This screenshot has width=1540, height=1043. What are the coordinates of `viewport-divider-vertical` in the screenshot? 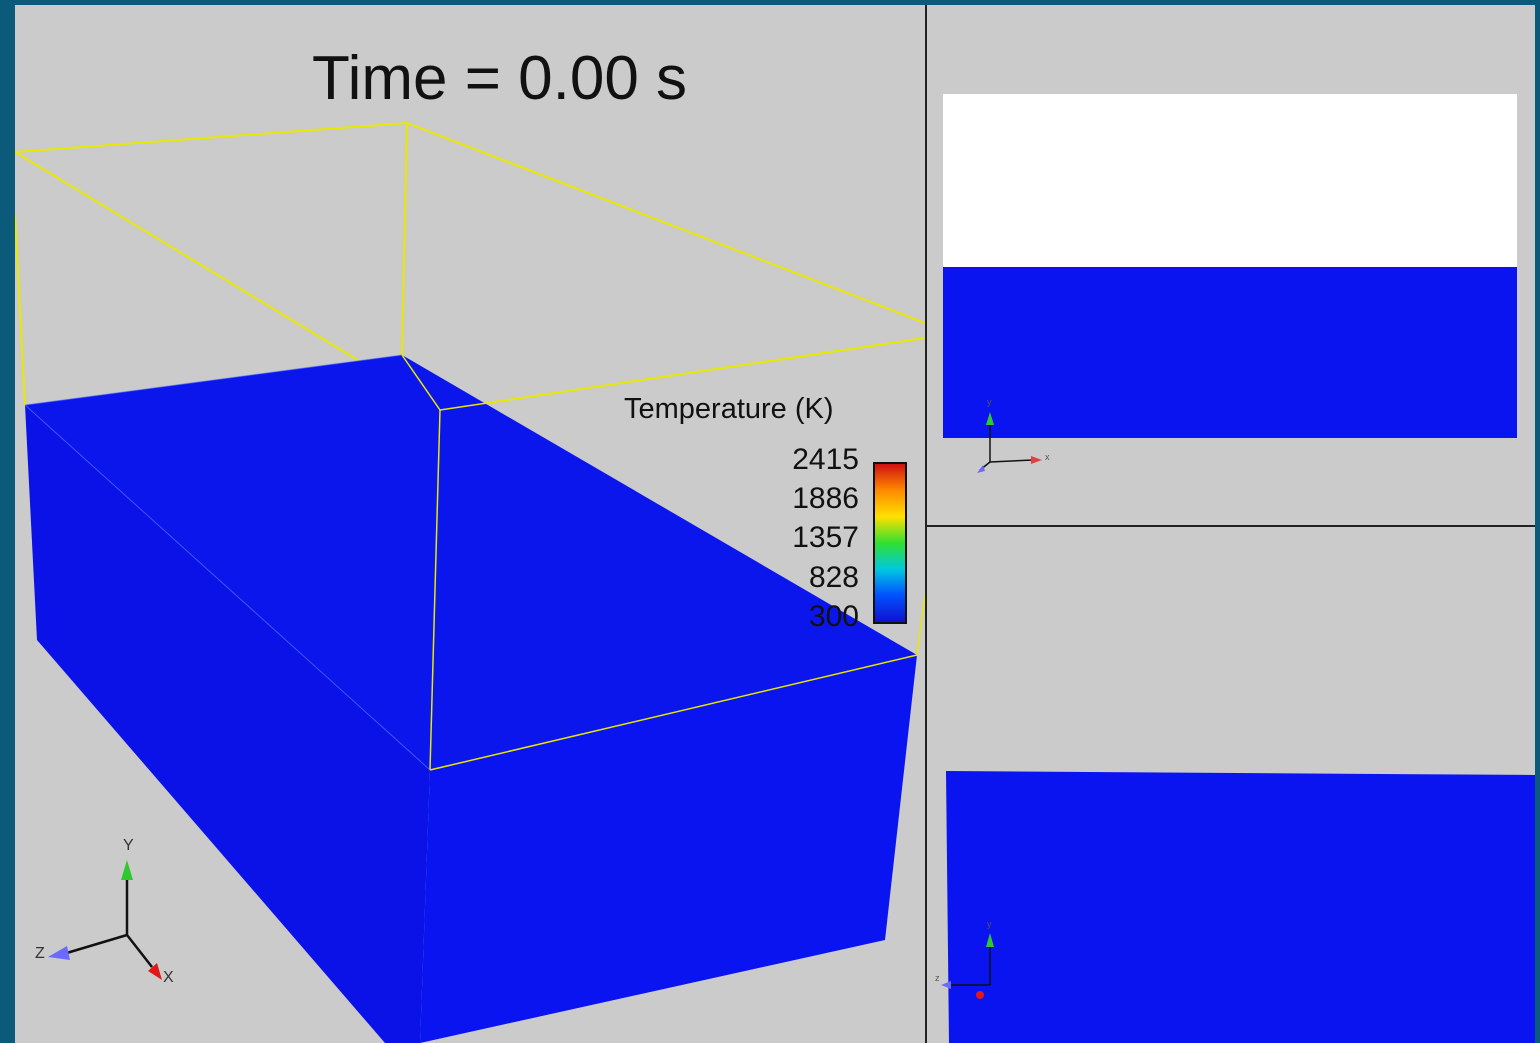 It's located at (926, 524).